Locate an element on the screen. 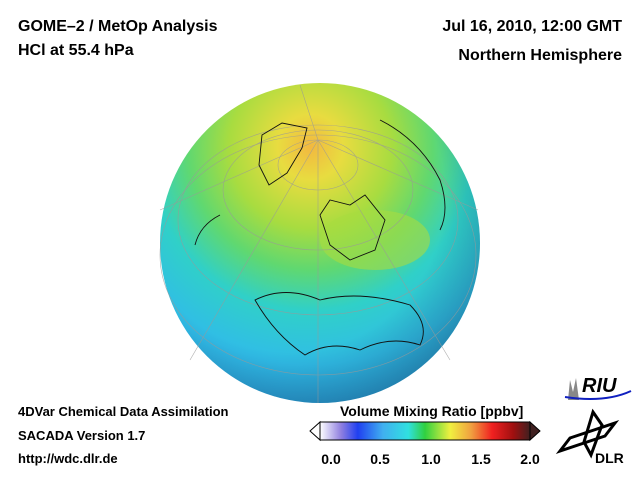  footer-url-link: http://wdc.dlr.de is located at coordinates (68, 458).